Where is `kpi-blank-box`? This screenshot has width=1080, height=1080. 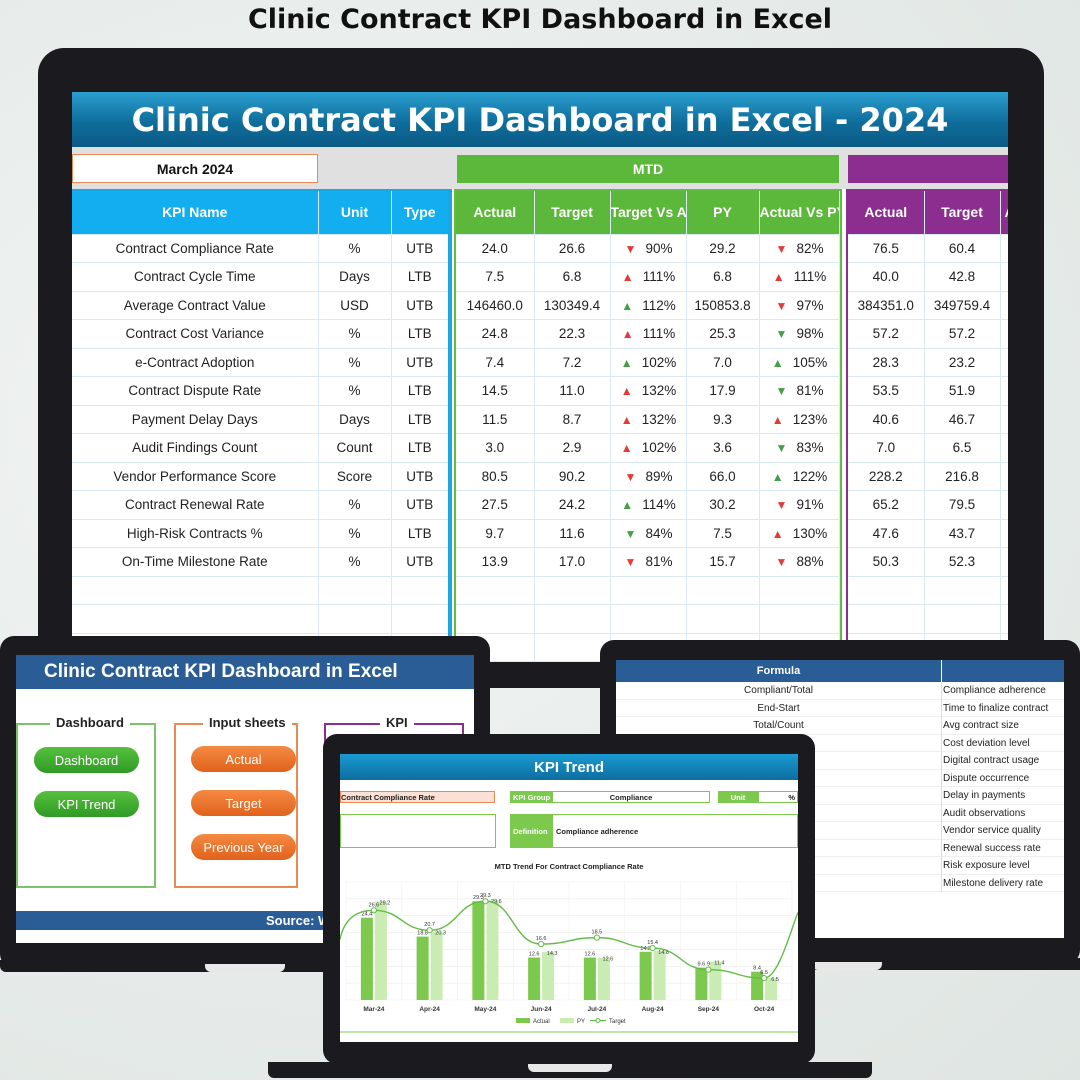 kpi-blank-box is located at coordinates (418, 831).